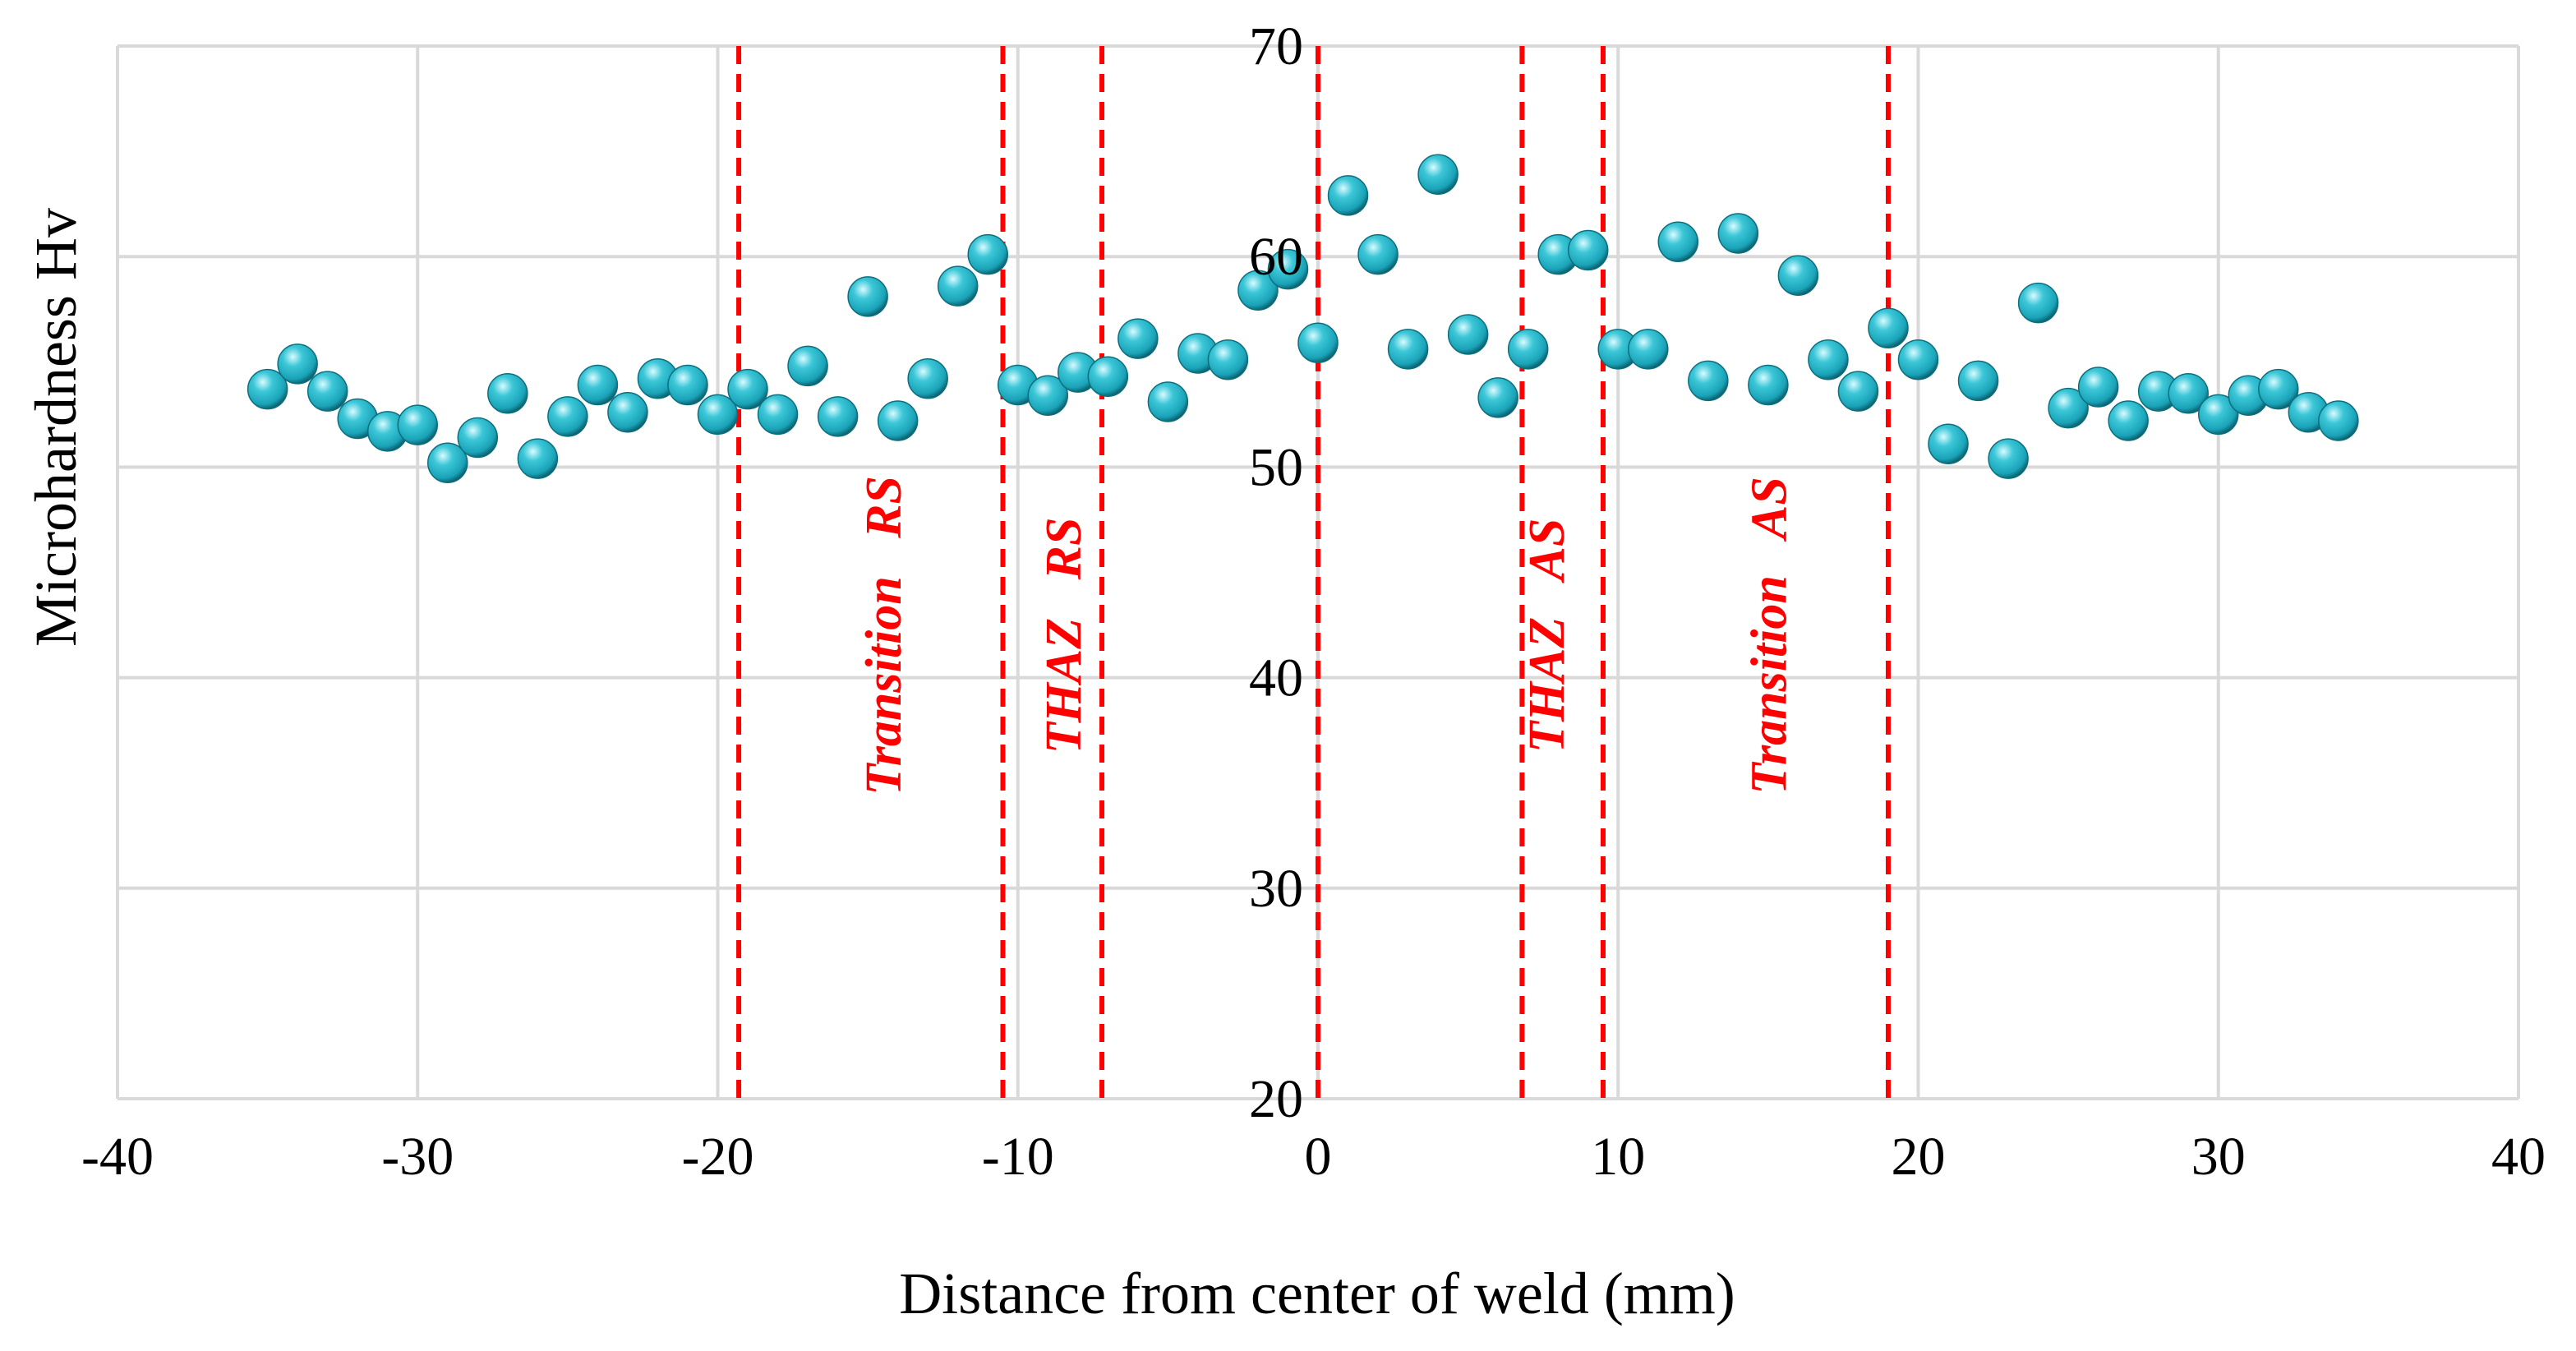  I want to click on x-tick-label: -20, so click(718, 1157).